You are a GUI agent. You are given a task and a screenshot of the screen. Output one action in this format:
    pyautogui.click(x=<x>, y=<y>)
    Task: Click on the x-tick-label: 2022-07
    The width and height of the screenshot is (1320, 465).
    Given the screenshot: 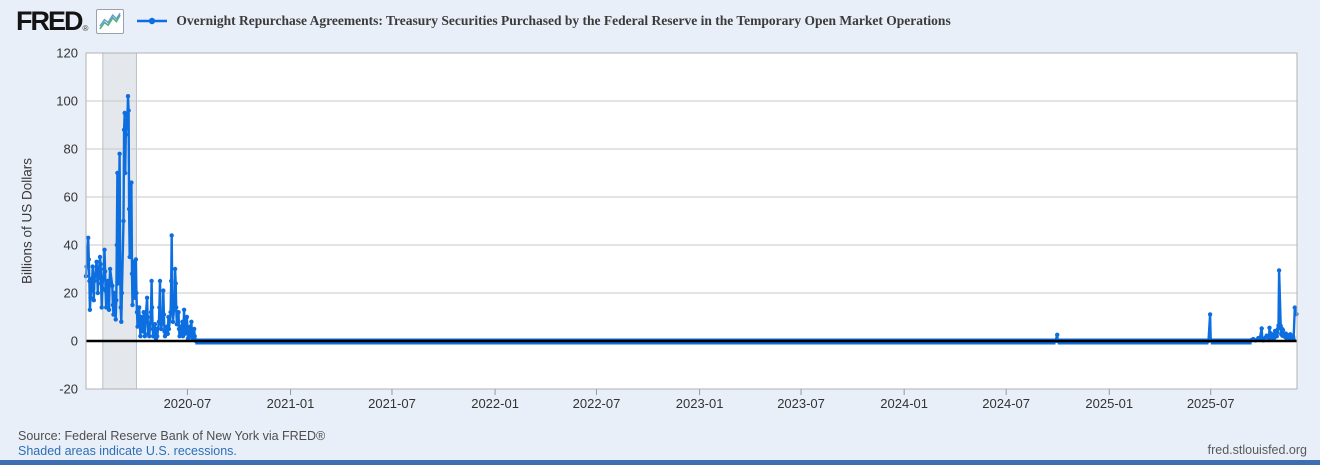 What is the action you would take?
    pyautogui.click(x=597, y=403)
    